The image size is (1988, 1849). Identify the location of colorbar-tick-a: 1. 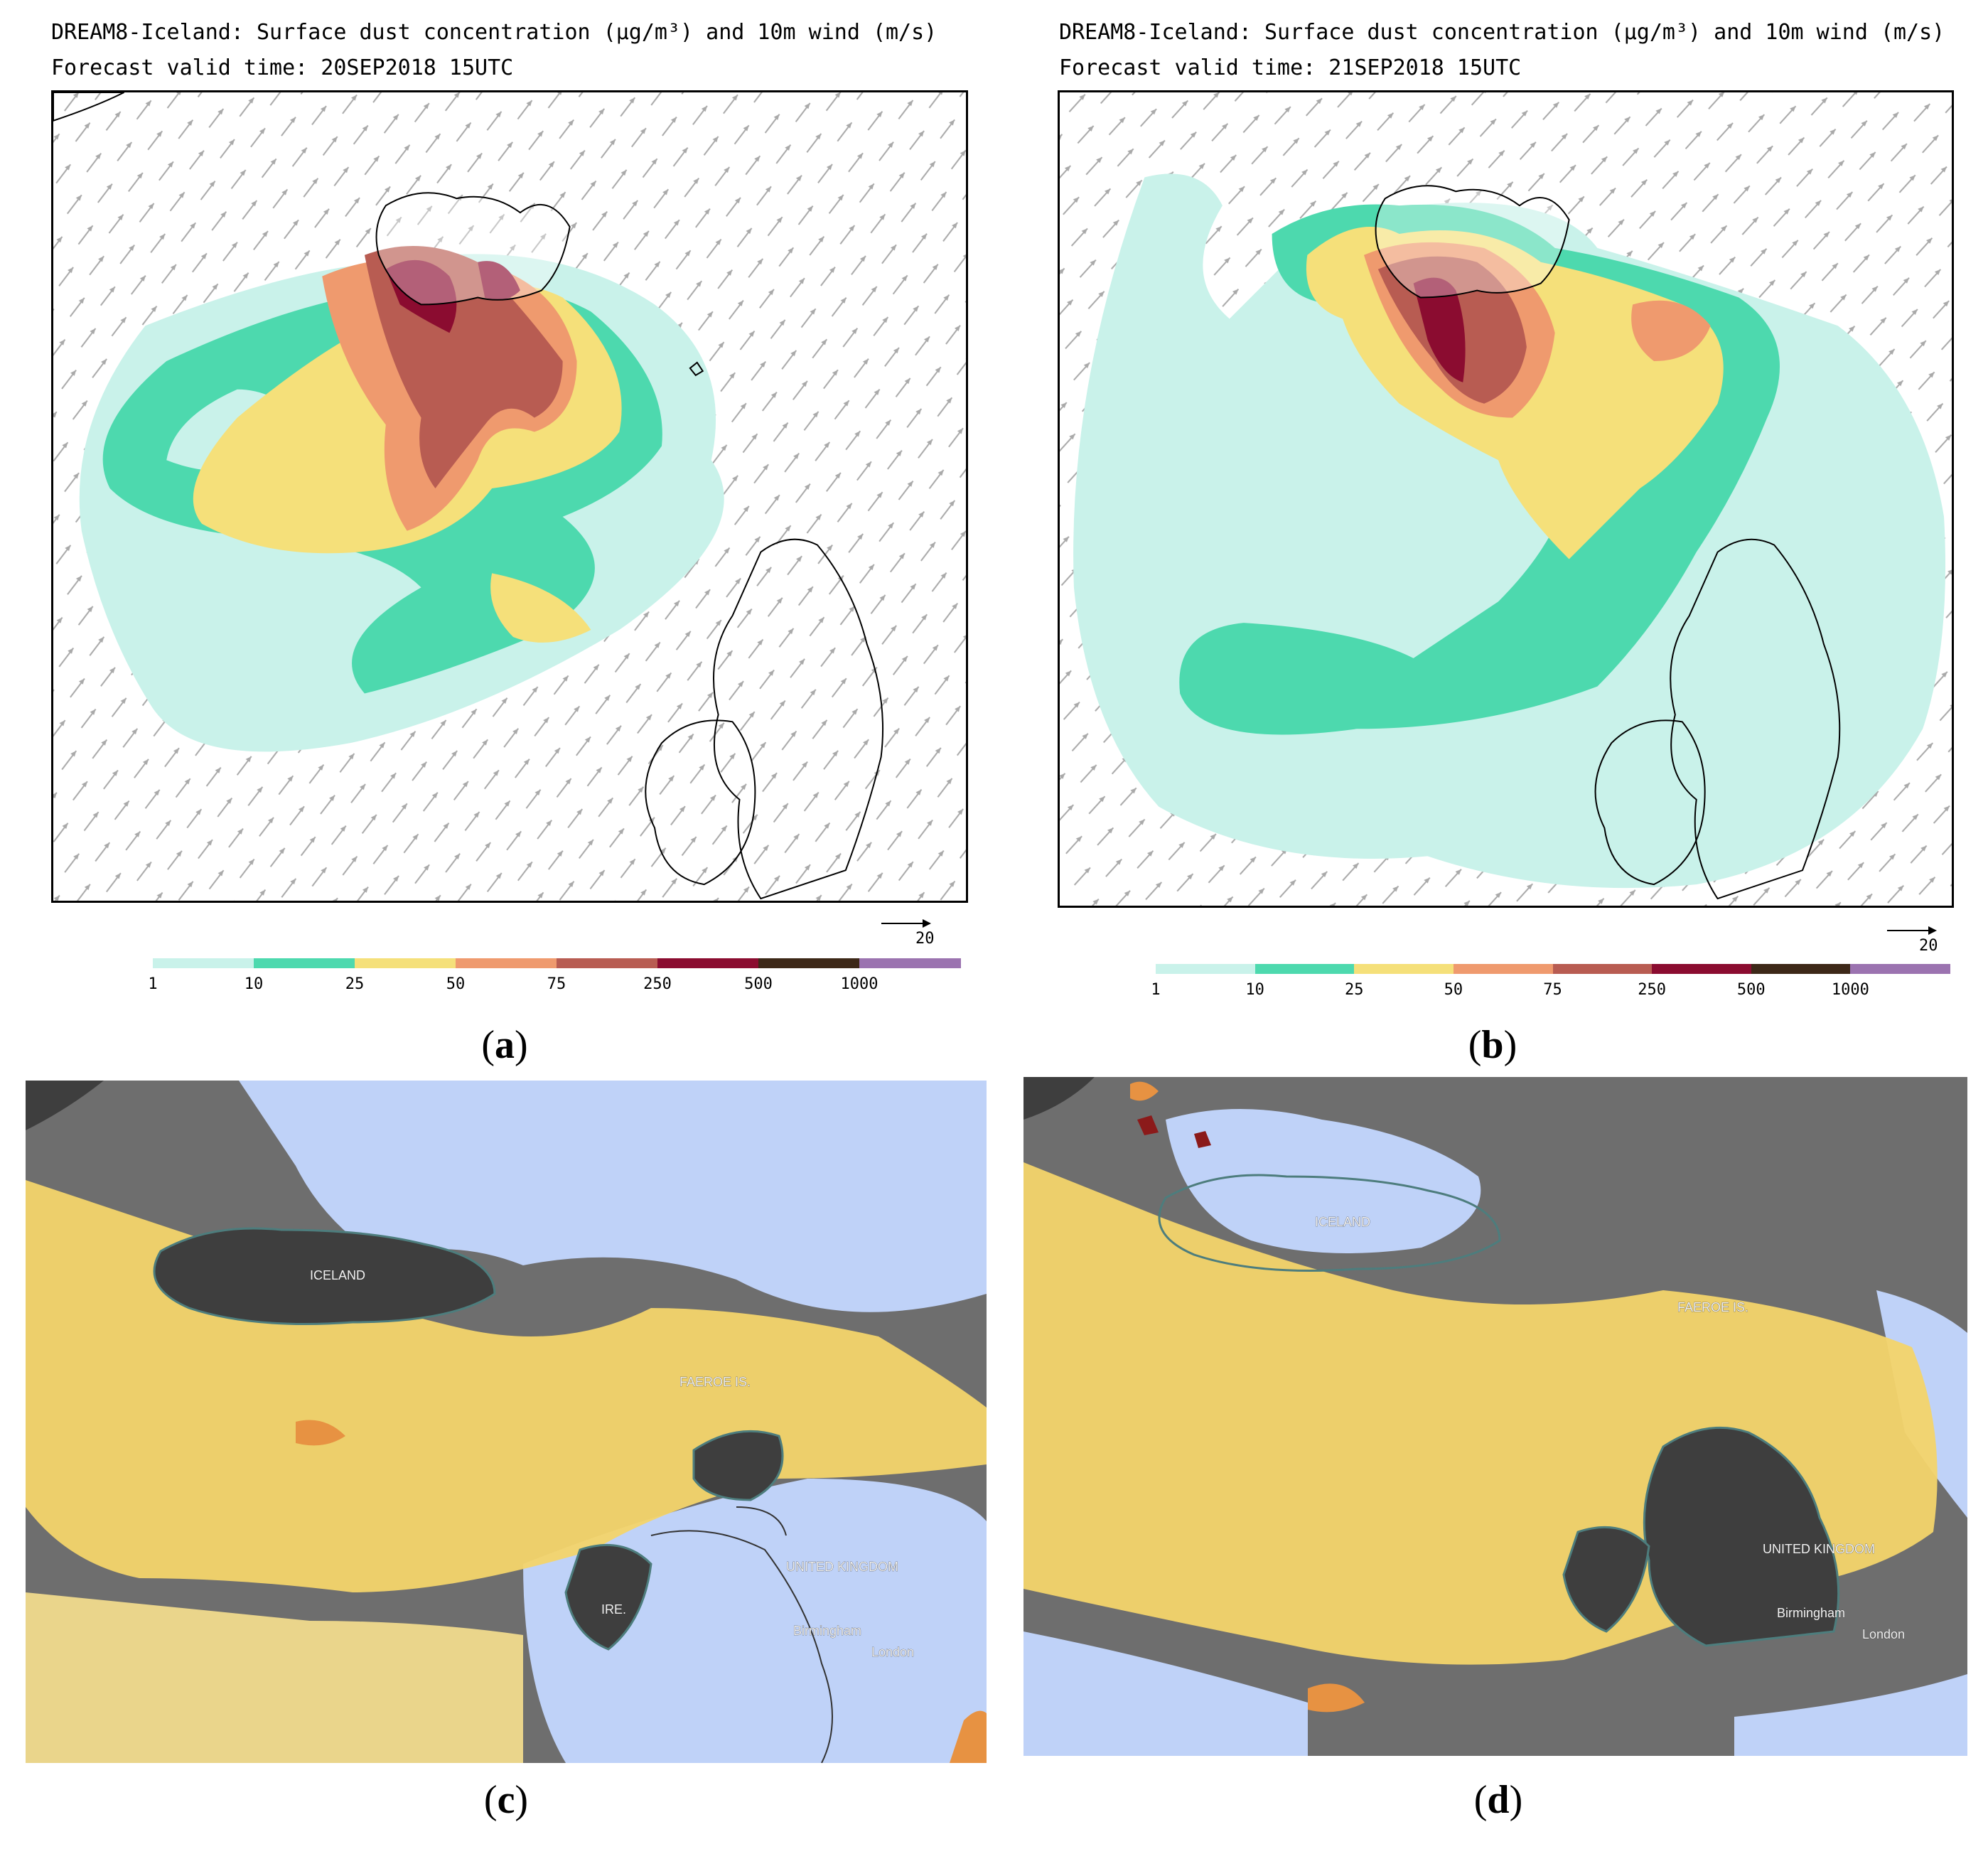
(153, 984).